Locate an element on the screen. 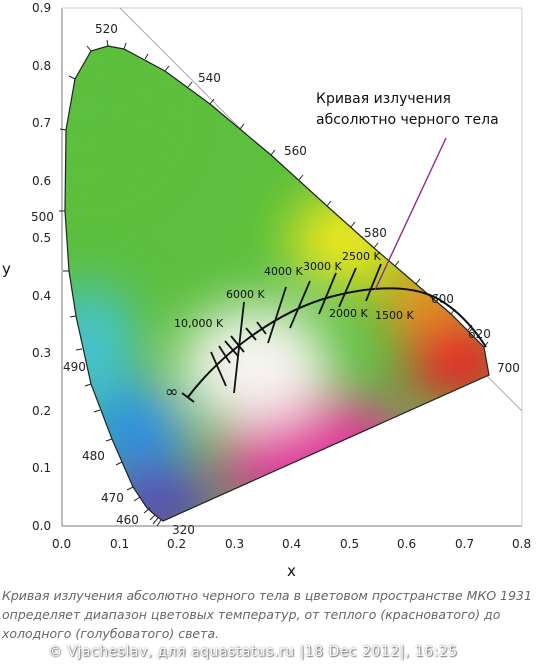 Image resolution: width=547 pixels, height=672 pixels. y-tick-label: 0.6 is located at coordinates (41, 181).